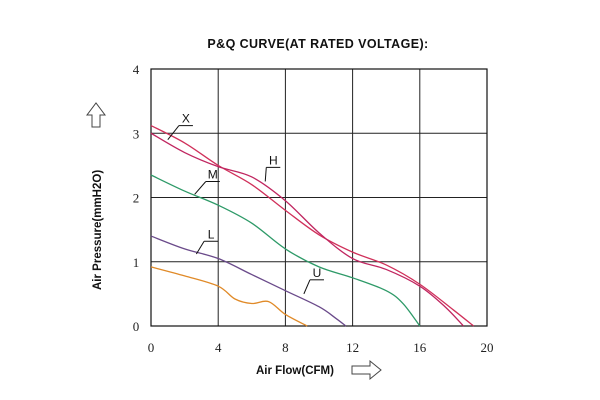 This screenshot has height=400, width=600. Describe the element at coordinates (366, 370) in the screenshot. I see `right-arrow-icon` at that location.